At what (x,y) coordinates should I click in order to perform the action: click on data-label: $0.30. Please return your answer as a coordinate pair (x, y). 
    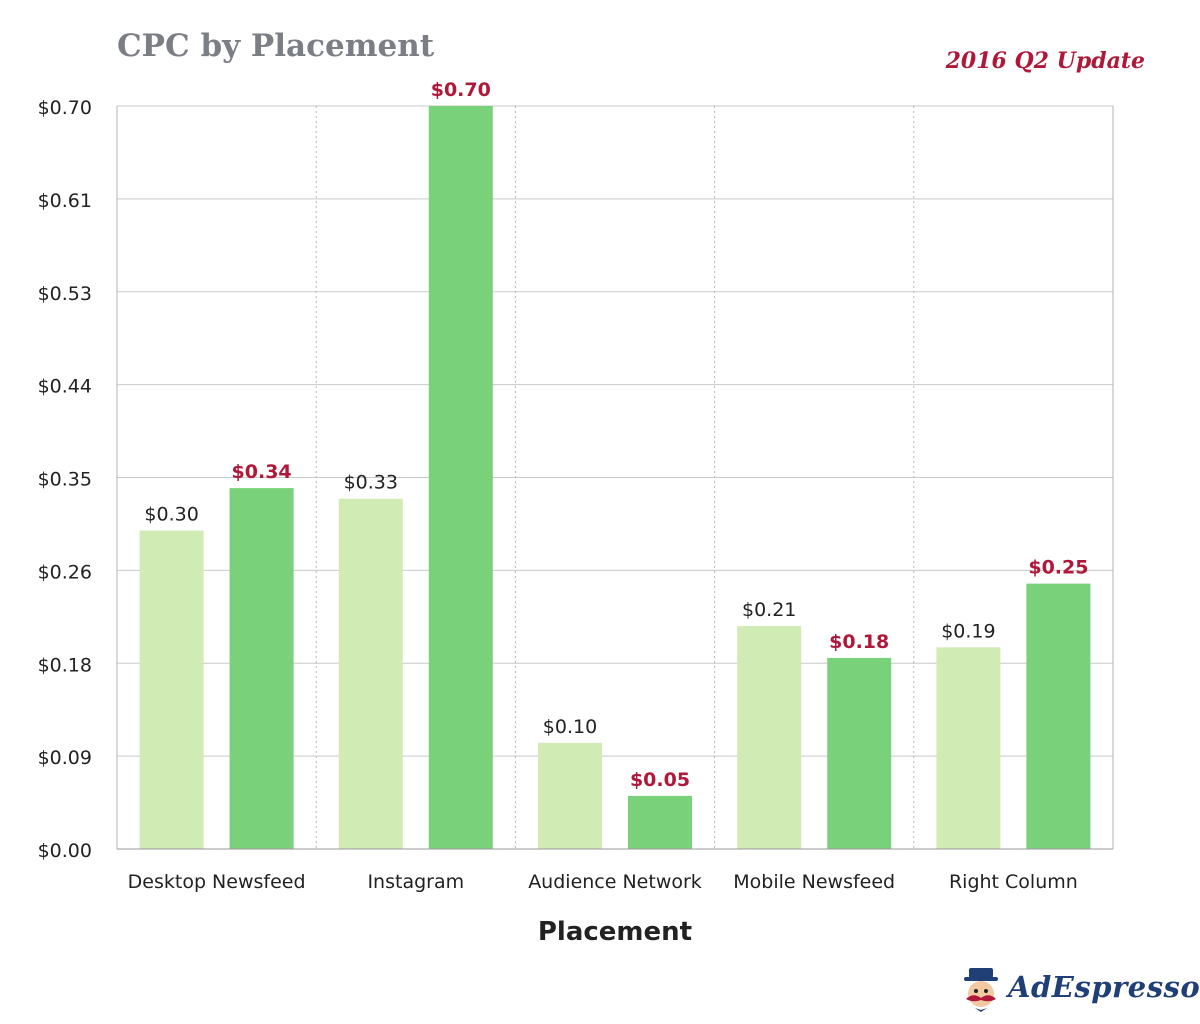
    Looking at the image, I should click on (171, 515).